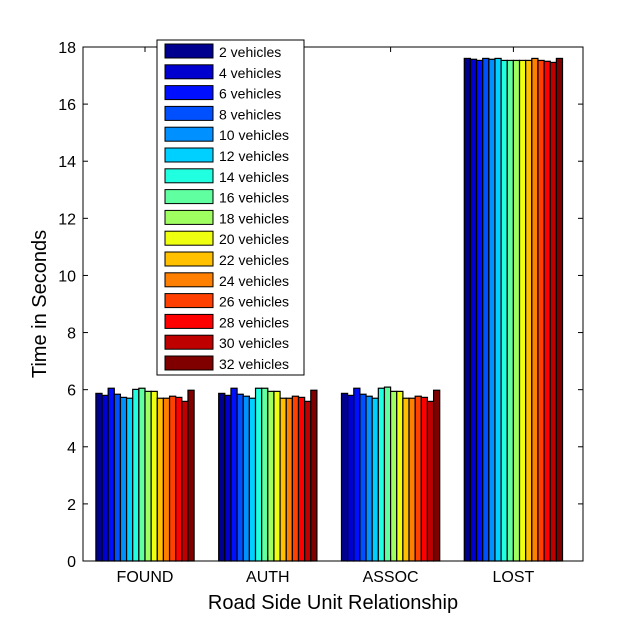 The image size is (636, 630). What do you see at coordinates (308, 481) in the screenshot?
I see `bar-auth-30-vehicles` at bounding box center [308, 481].